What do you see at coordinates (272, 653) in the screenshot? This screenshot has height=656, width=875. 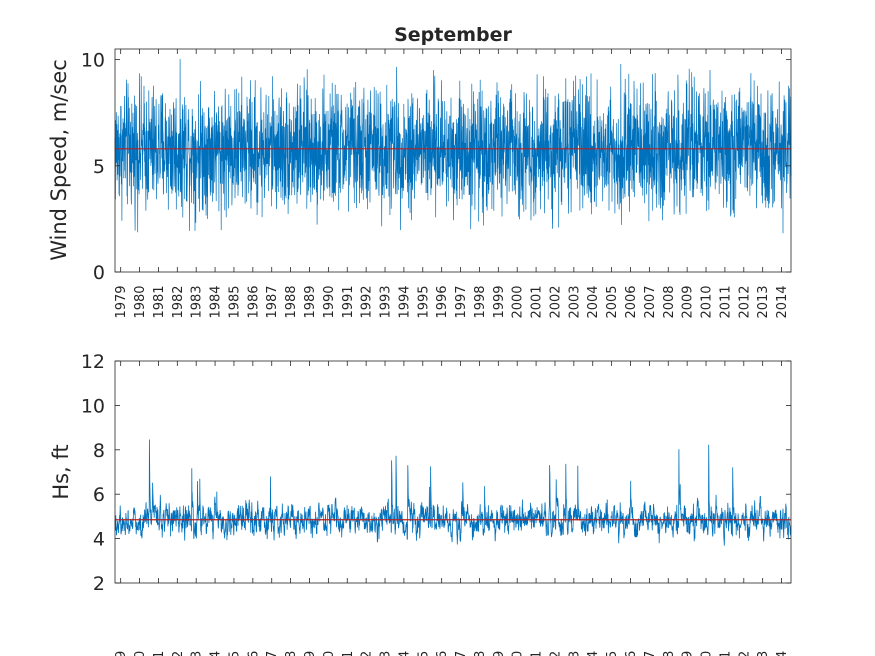 I see `x-tick-label: 87` at bounding box center [272, 653].